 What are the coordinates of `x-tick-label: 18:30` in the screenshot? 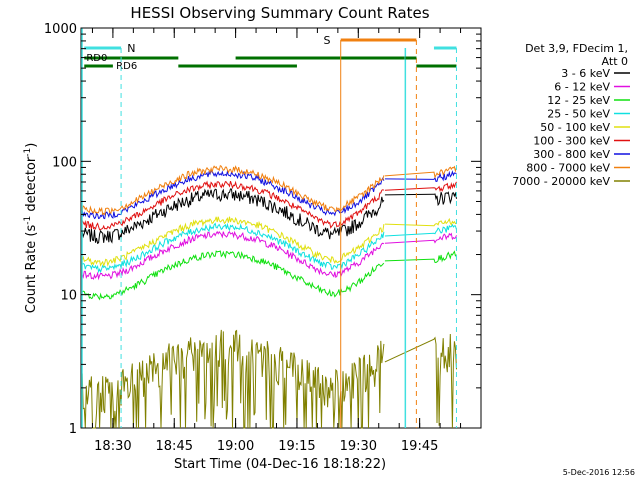 It's located at (112, 446).